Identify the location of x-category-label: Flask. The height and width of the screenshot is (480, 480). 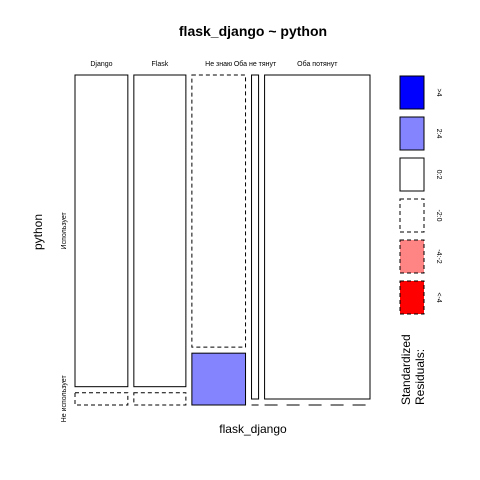
(159, 64).